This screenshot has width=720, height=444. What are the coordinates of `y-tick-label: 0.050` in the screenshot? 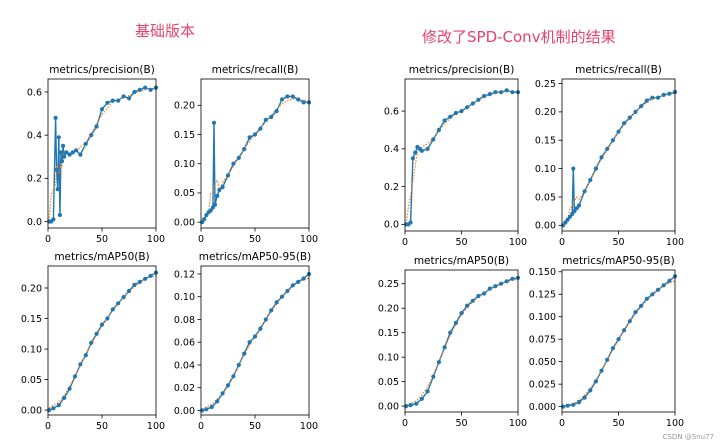 It's located at (542, 362).